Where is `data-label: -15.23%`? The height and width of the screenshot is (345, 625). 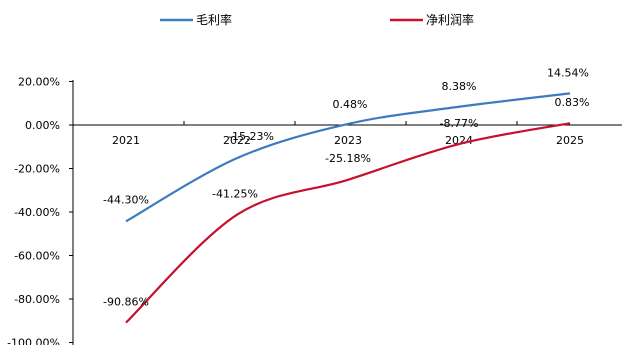
data-label: -15.23% is located at coordinates (251, 136).